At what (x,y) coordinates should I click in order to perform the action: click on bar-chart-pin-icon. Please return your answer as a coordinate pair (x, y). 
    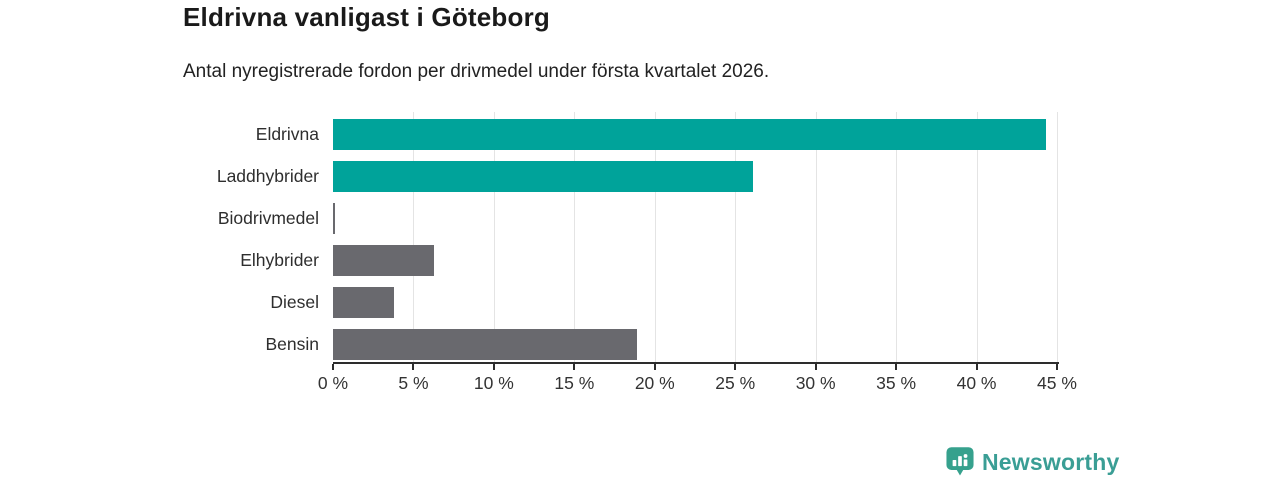
    Looking at the image, I should click on (960, 461).